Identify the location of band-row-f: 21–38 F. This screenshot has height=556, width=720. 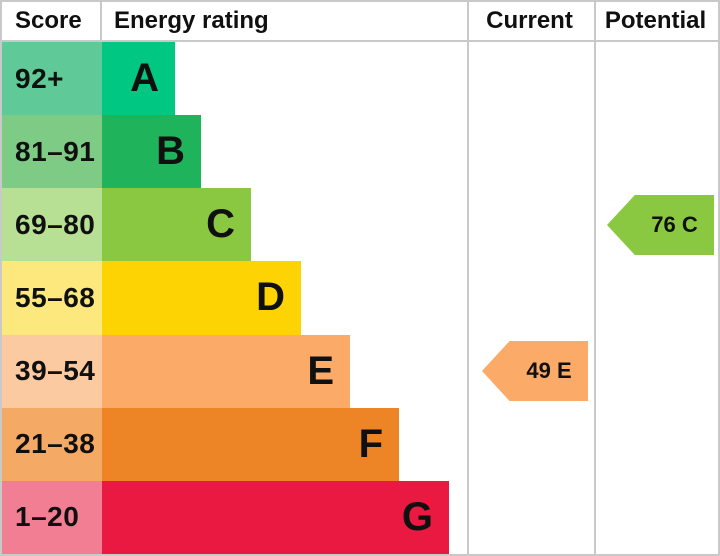
(360, 444).